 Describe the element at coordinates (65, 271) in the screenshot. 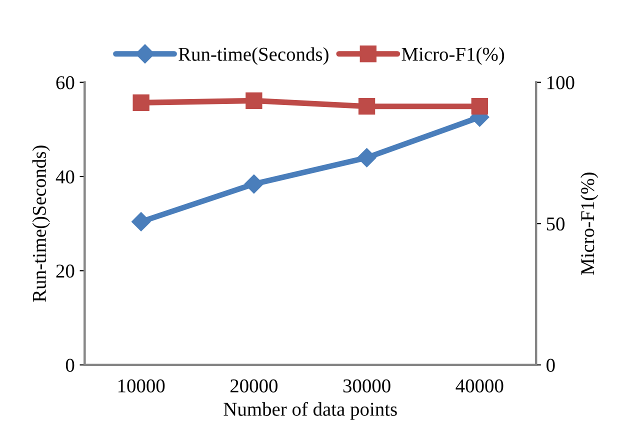

I see `y-tick-label: 20` at that location.